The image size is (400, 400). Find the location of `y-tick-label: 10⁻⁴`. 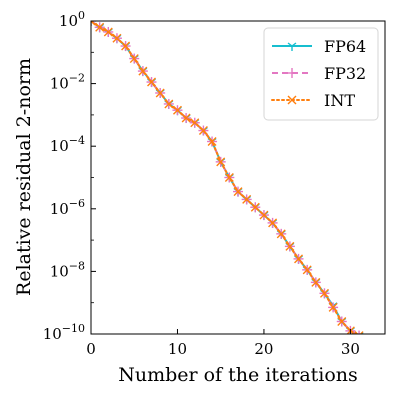

y-tick-label: 10⁻⁴ is located at coordinates (67, 144).